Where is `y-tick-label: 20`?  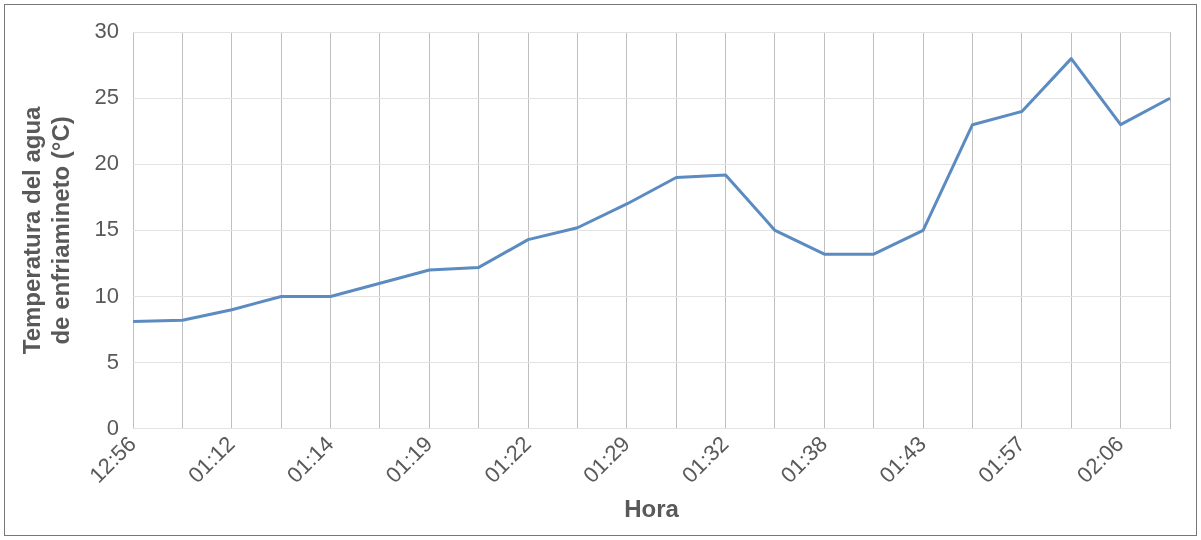
y-tick-label: 20 is located at coordinates (107, 163).